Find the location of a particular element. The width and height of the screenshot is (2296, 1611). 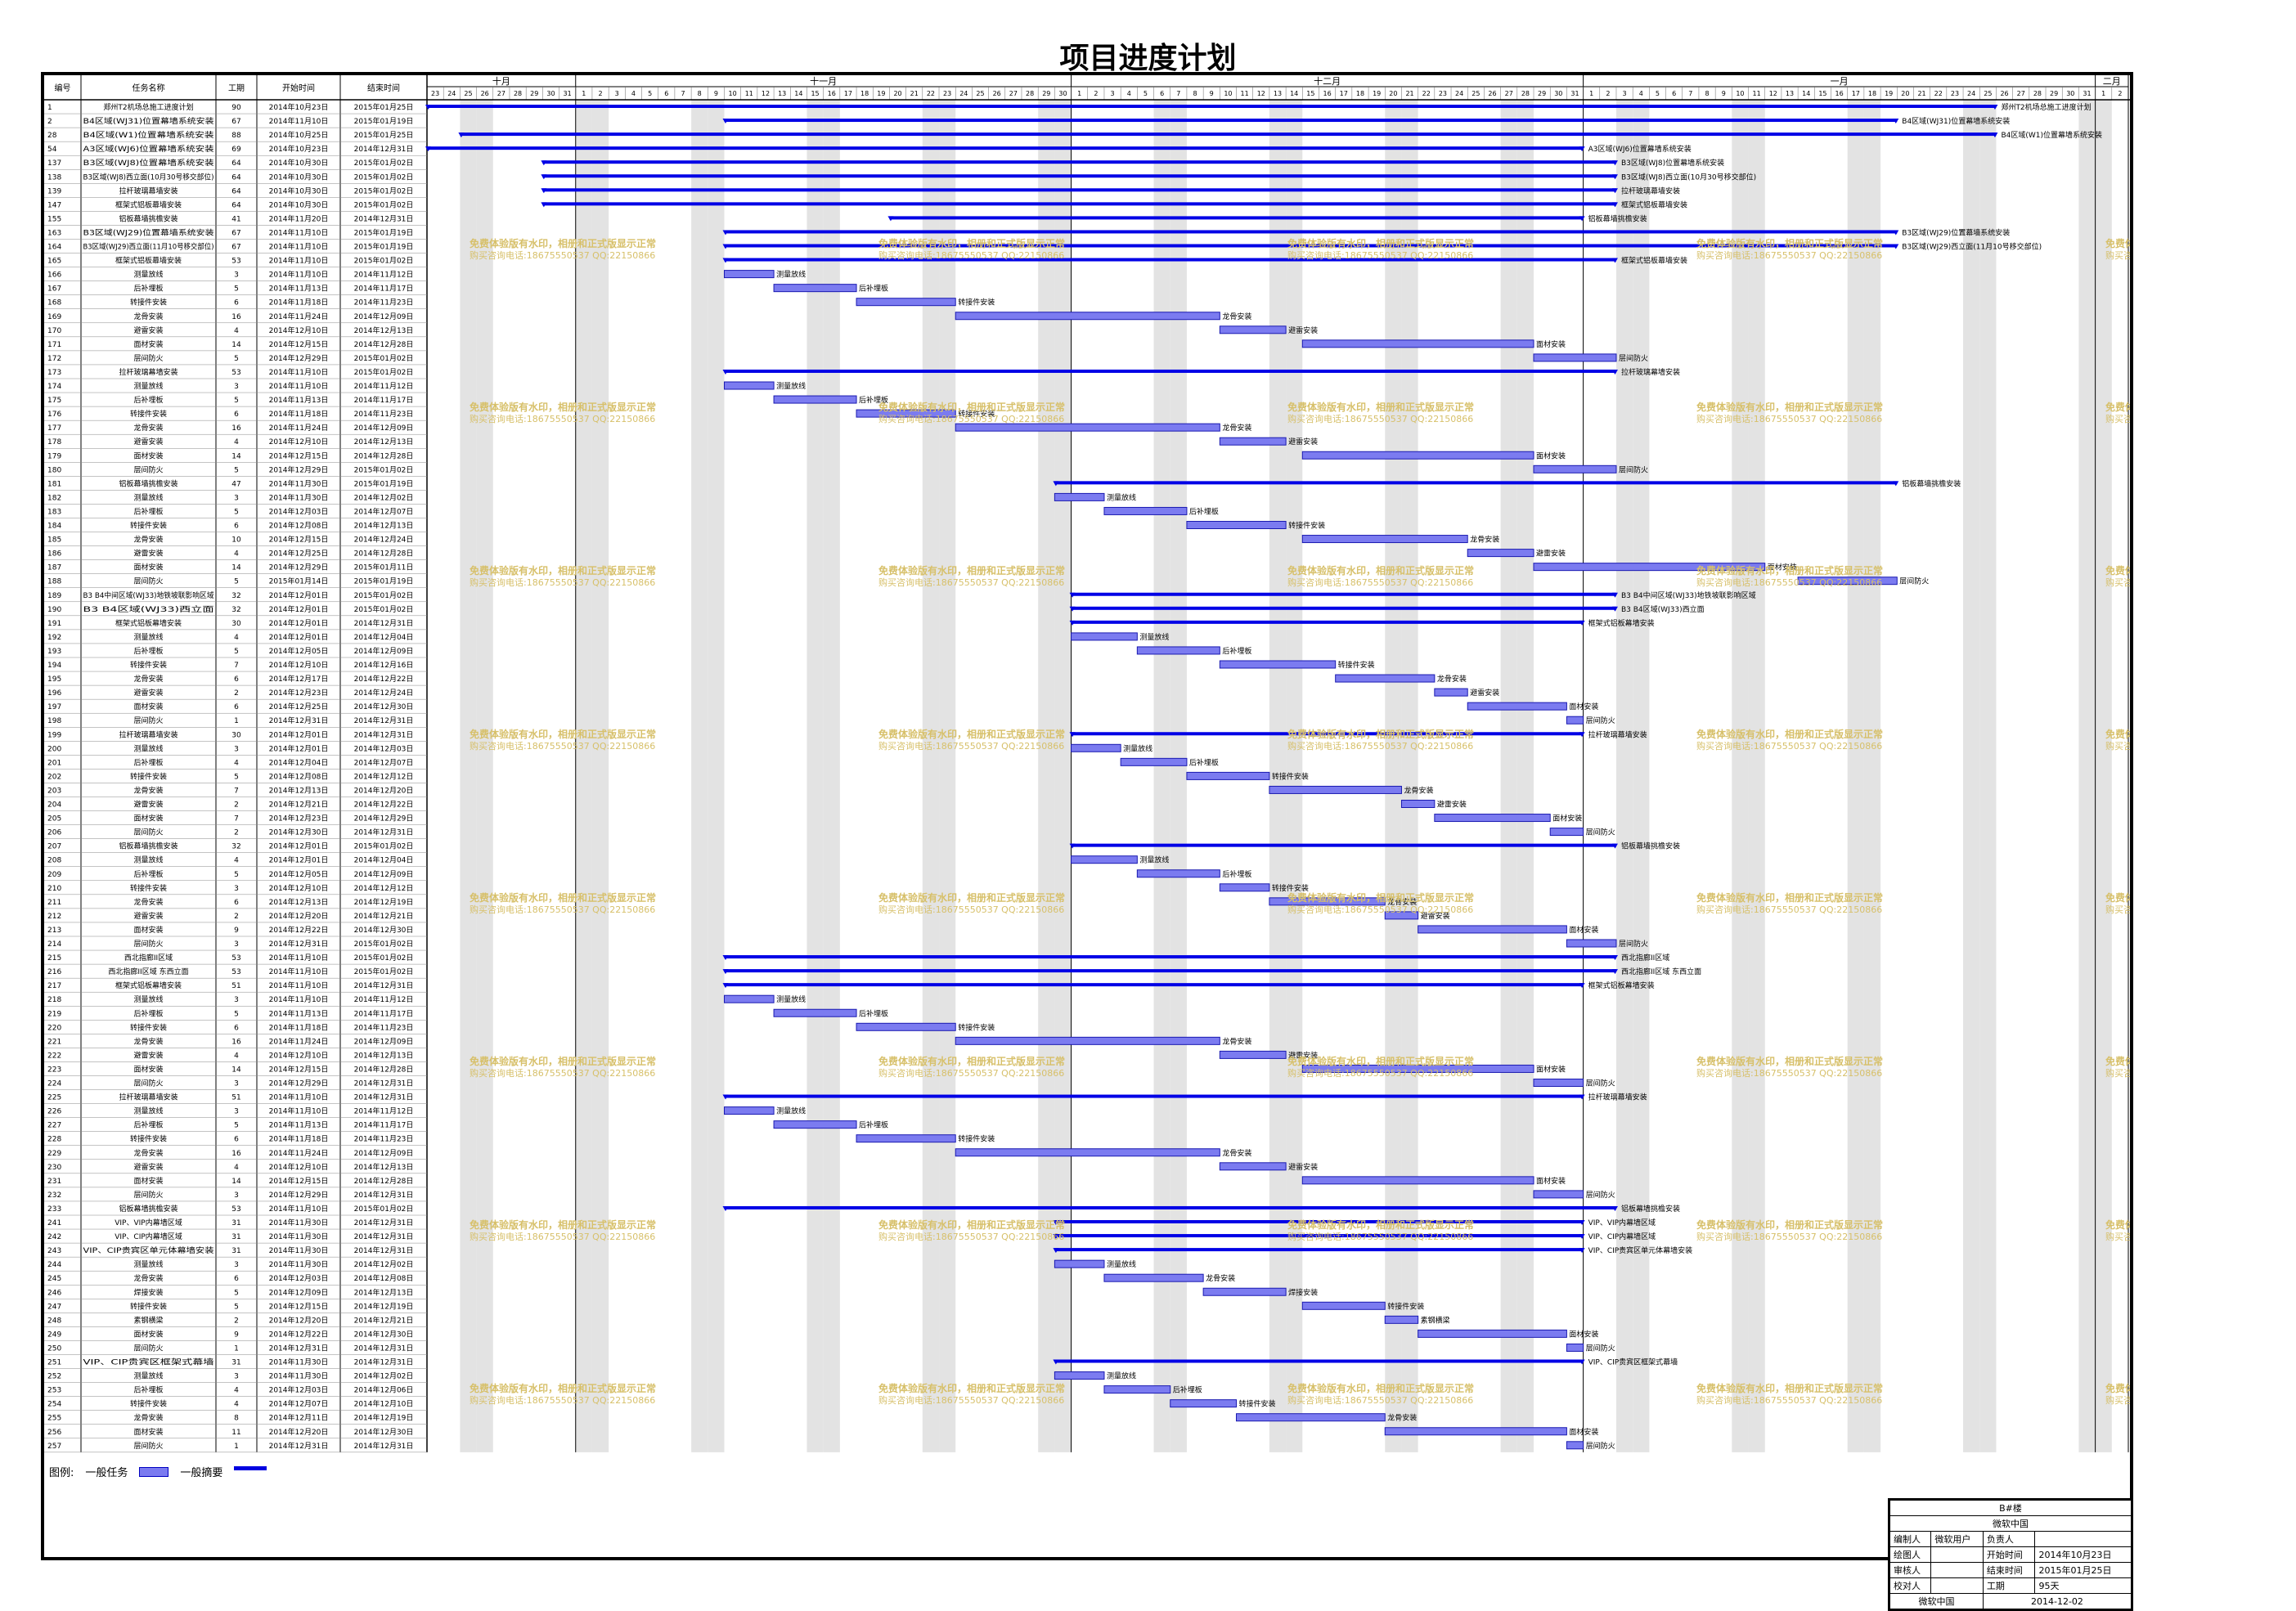

task-end: 2014年12月12日 is located at coordinates (384, 776).